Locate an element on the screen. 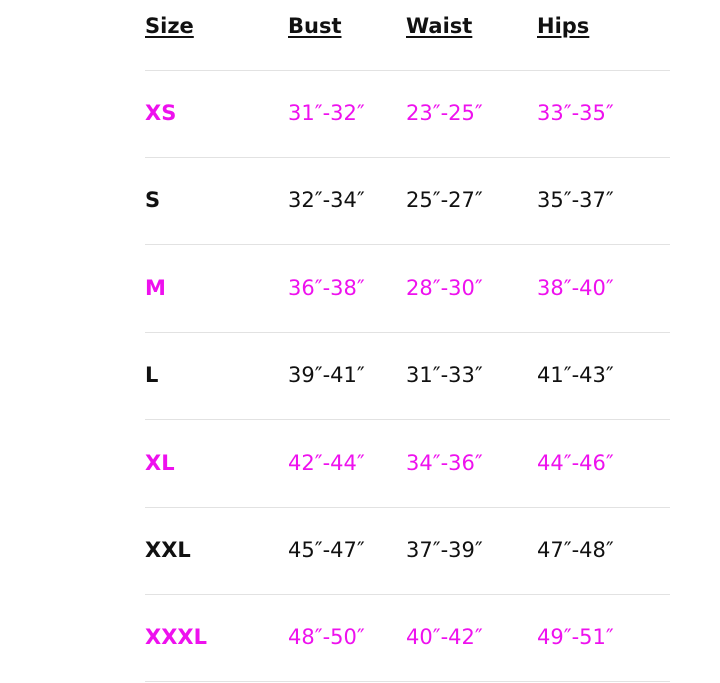 This screenshot has height=683, width=720. measurement: 33″-35″ is located at coordinates (575, 113).